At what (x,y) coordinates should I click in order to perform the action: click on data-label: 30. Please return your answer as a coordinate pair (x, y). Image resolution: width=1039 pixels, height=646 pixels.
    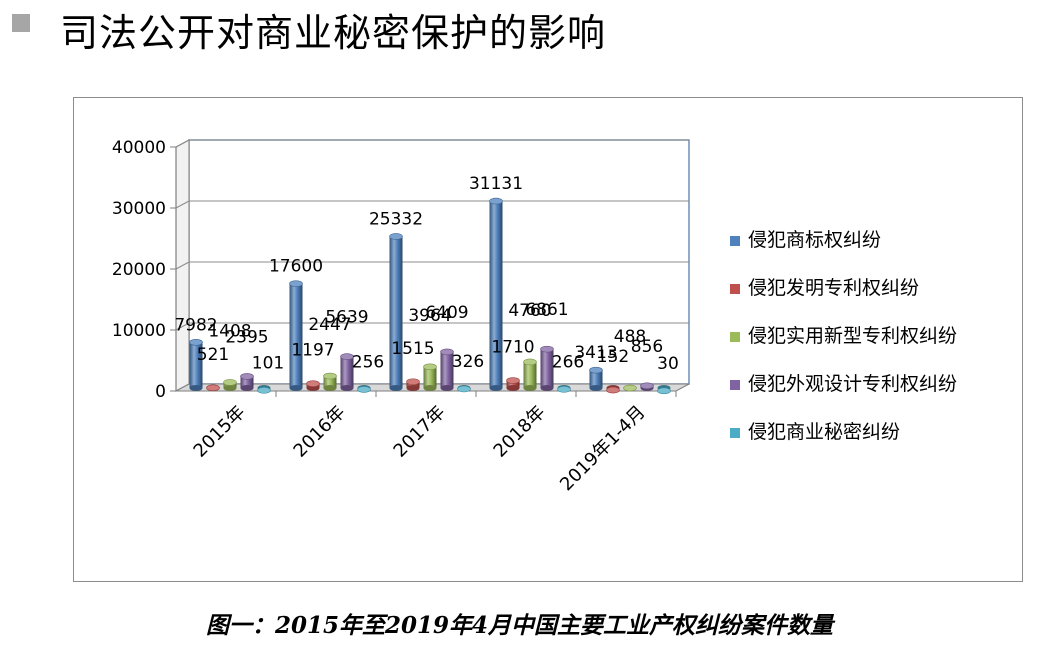
    Looking at the image, I should click on (668, 364).